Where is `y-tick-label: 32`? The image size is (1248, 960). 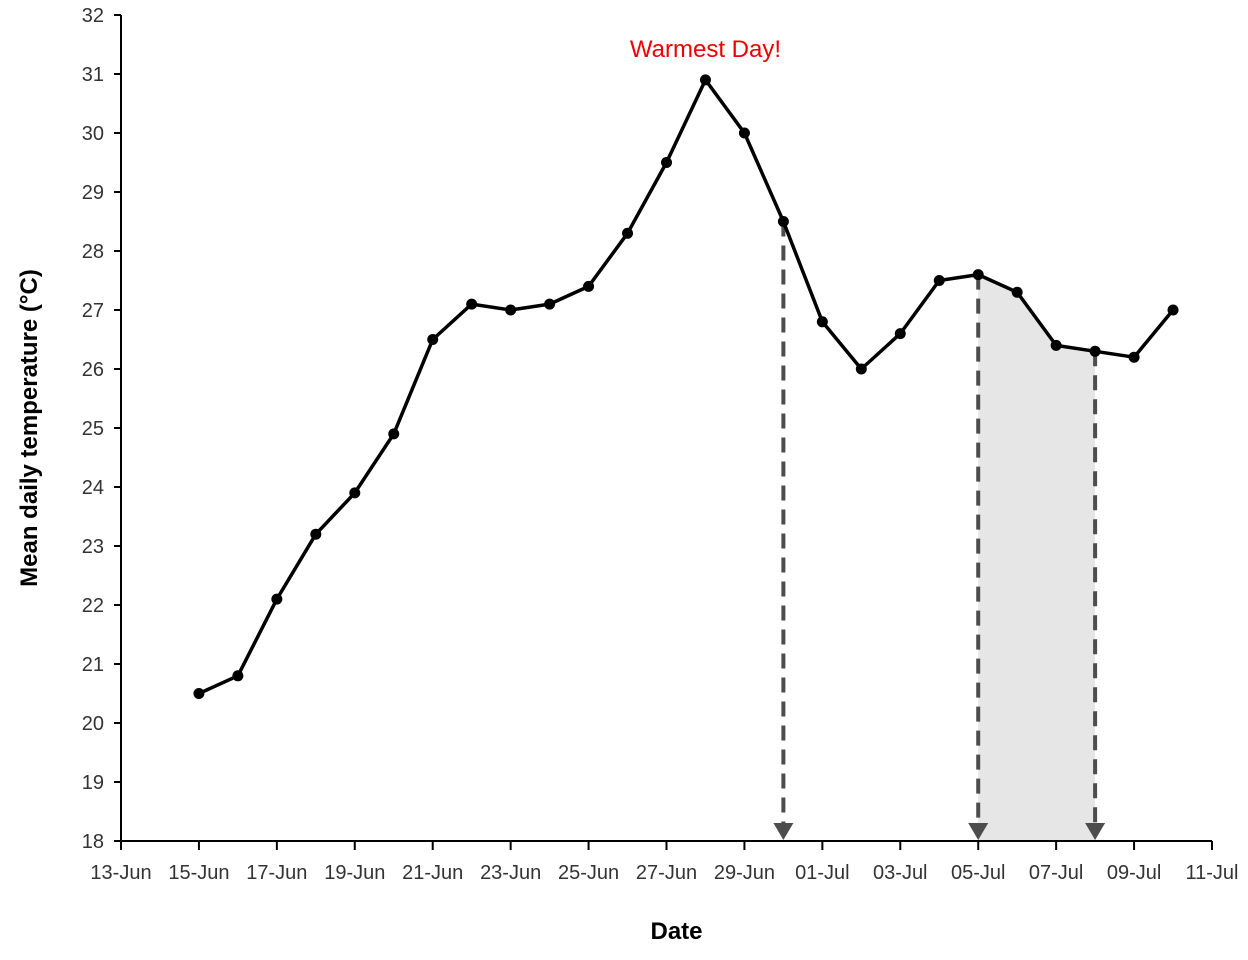
y-tick-label: 32 is located at coordinates (93, 16).